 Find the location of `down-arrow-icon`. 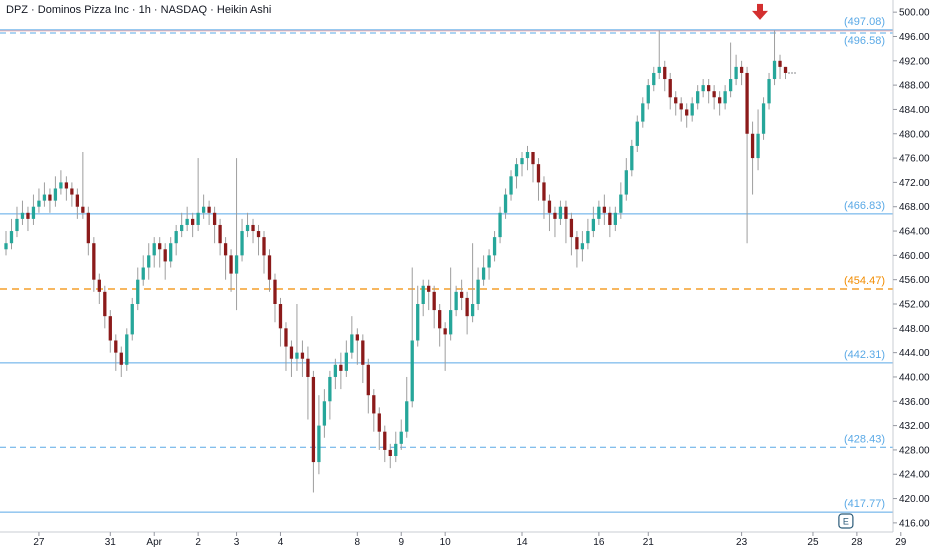

down-arrow-icon is located at coordinates (760, 7).